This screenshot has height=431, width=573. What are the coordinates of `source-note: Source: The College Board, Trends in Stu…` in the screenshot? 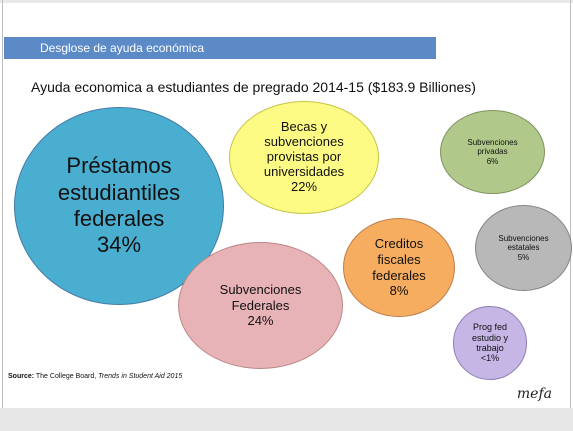 It's located at (95, 376).